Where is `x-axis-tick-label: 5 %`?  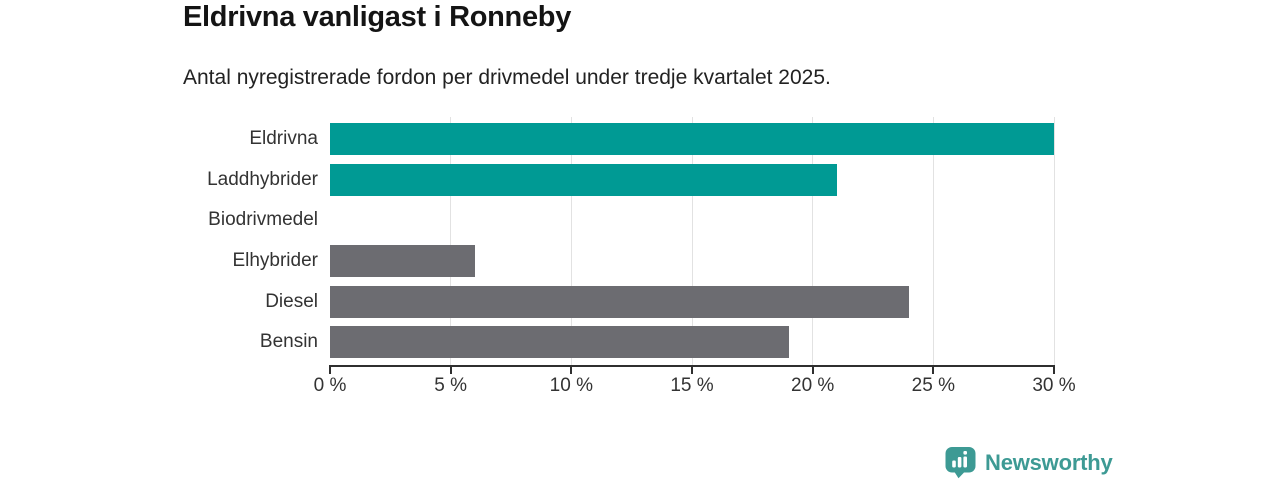 x-axis-tick-label: 5 % is located at coordinates (451, 385).